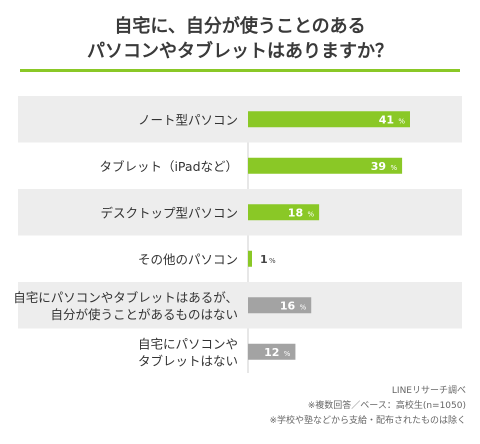 The width and height of the screenshot is (480, 444). Describe the element at coordinates (240, 70) in the screenshot. I see `title-underline` at that location.